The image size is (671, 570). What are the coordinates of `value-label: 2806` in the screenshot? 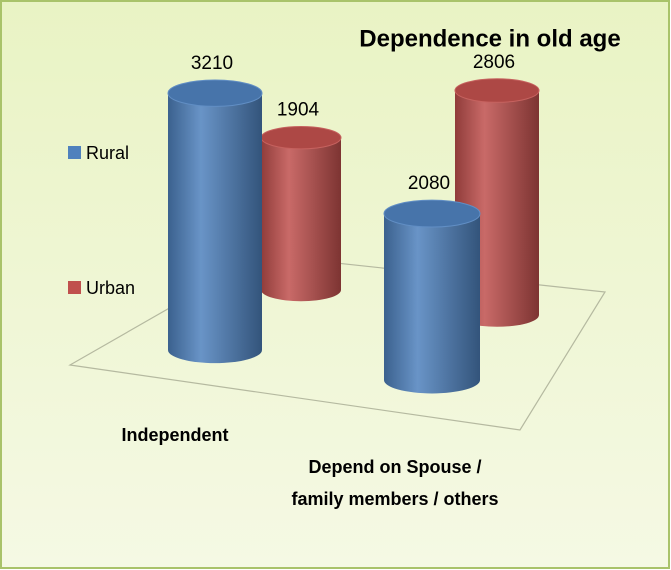 It's located at (494, 62).